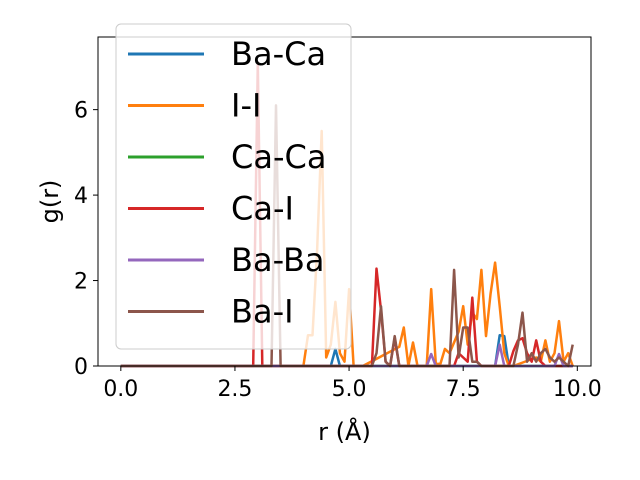  Describe the element at coordinates (81, 196) in the screenshot. I see `y-tick-label: 4` at that location.